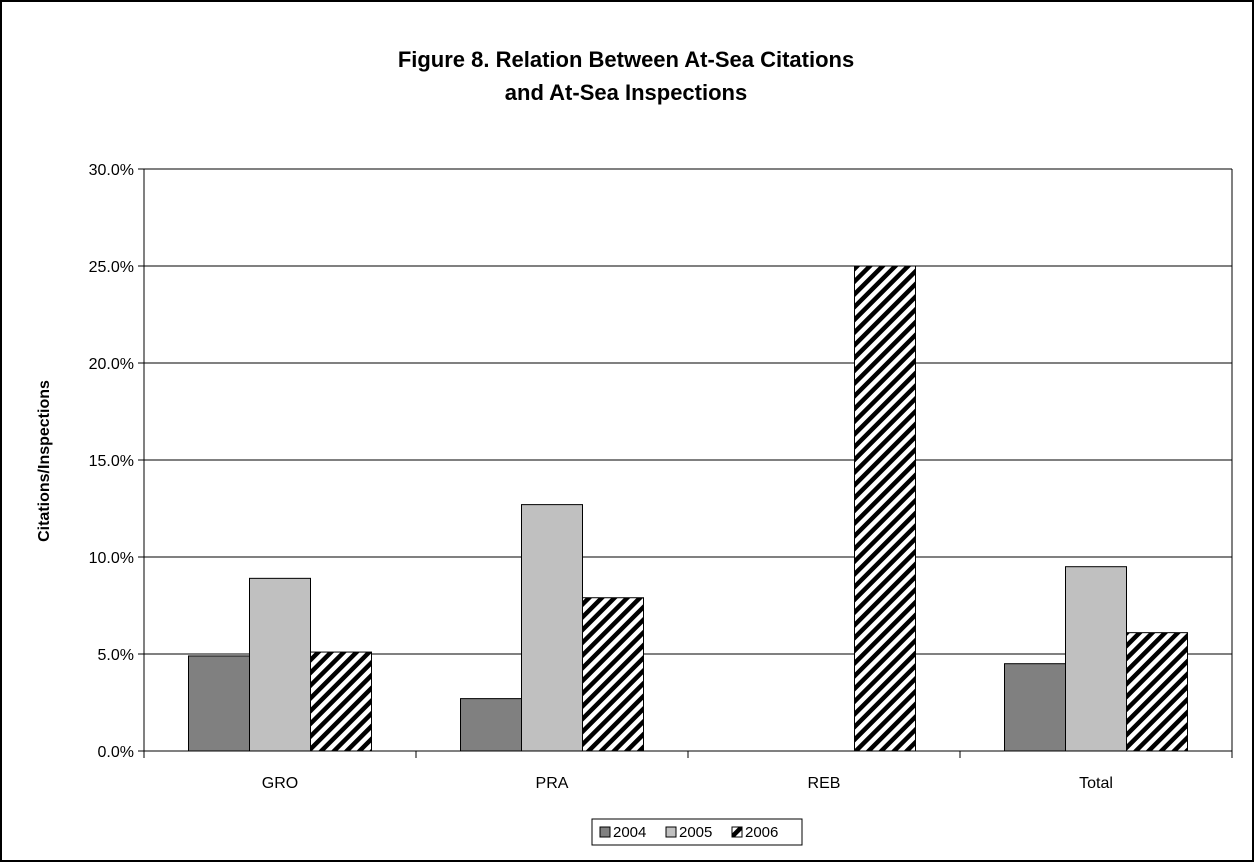  What do you see at coordinates (626, 92) in the screenshot?
I see `chart-title-line-2: and At-Sea Inspections` at bounding box center [626, 92].